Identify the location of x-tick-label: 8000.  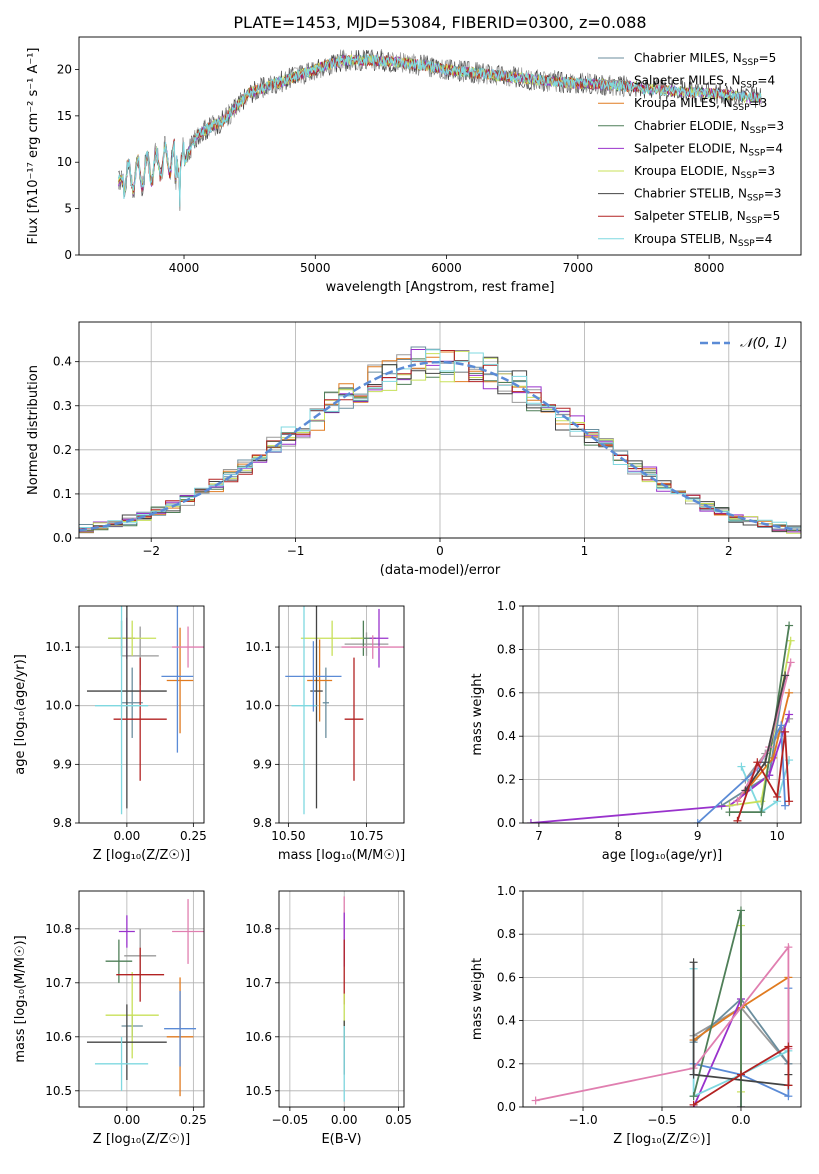
(709, 268).